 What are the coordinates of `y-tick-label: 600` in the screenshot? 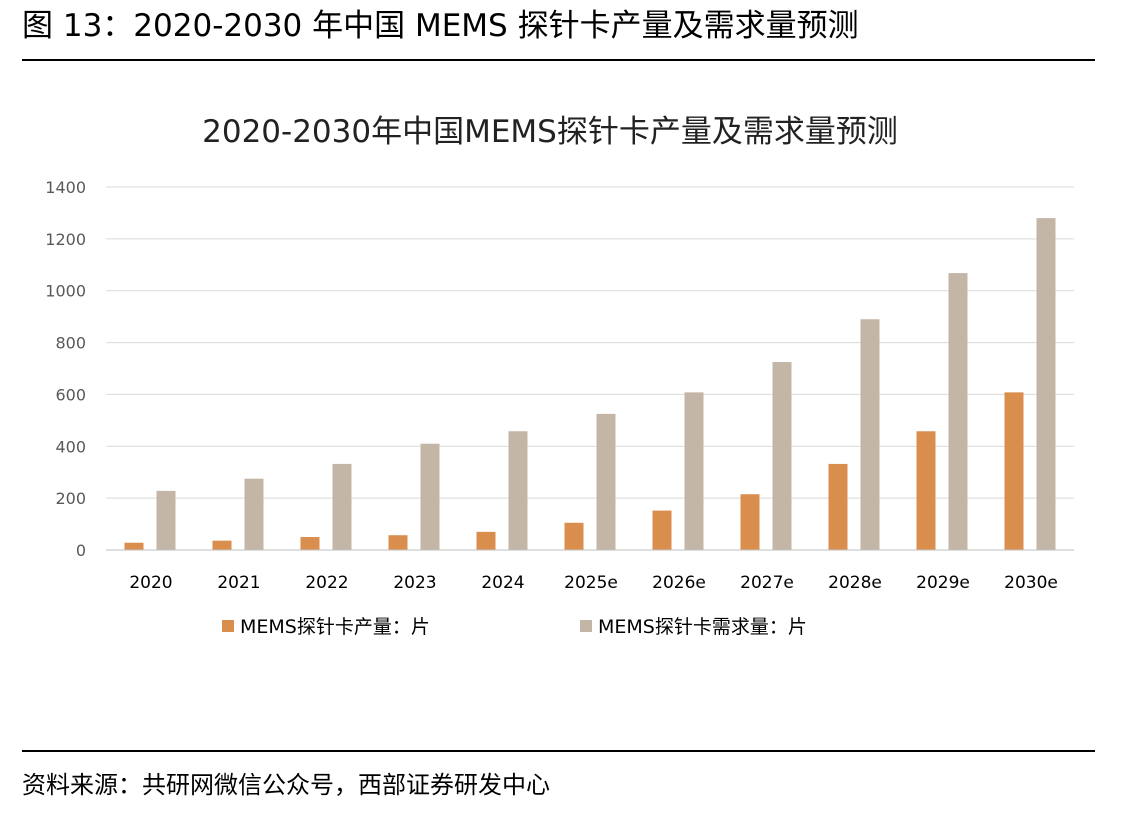 It's located at (70, 394).